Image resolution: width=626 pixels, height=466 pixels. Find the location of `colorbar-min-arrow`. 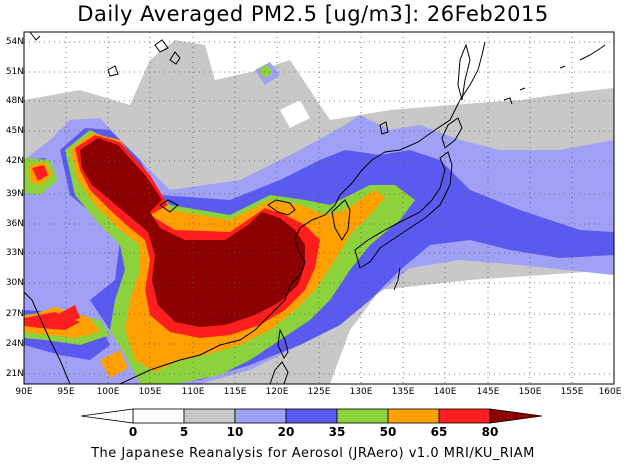

colorbar-min-arrow is located at coordinates (107, 416).